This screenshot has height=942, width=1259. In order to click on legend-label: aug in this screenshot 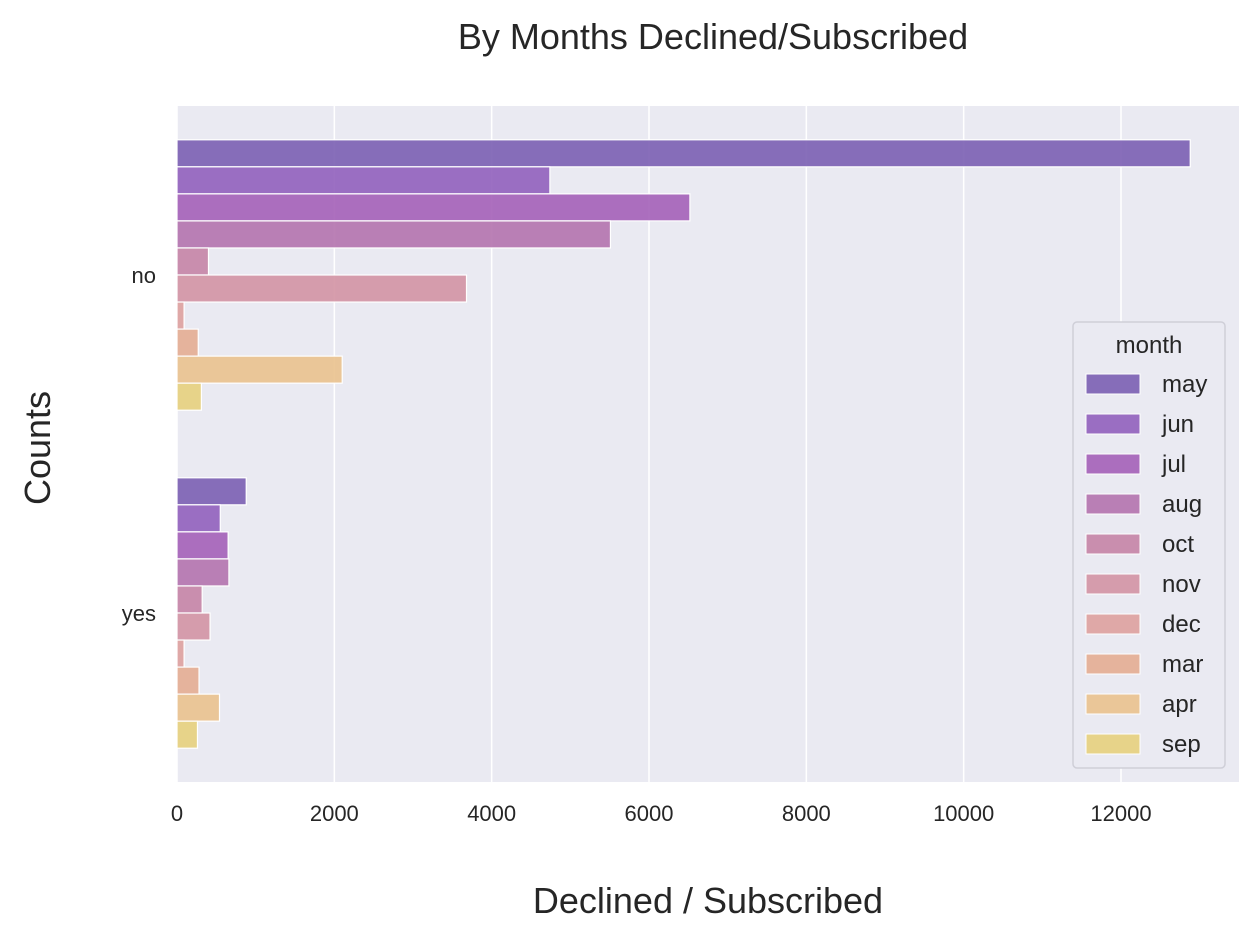, I will do `click(1182, 504)`.